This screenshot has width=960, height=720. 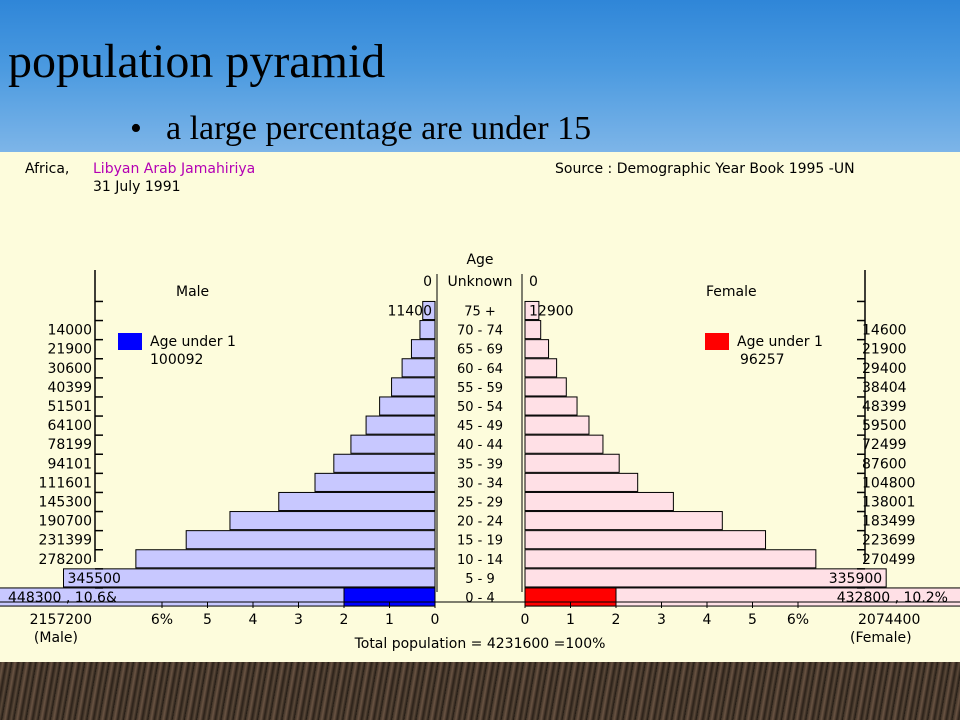 What do you see at coordinates (705, 169) in the screenshot?
I see `header-source: Source : Demographic Year Book 1995 -UN` at bounding box center [705, 169].